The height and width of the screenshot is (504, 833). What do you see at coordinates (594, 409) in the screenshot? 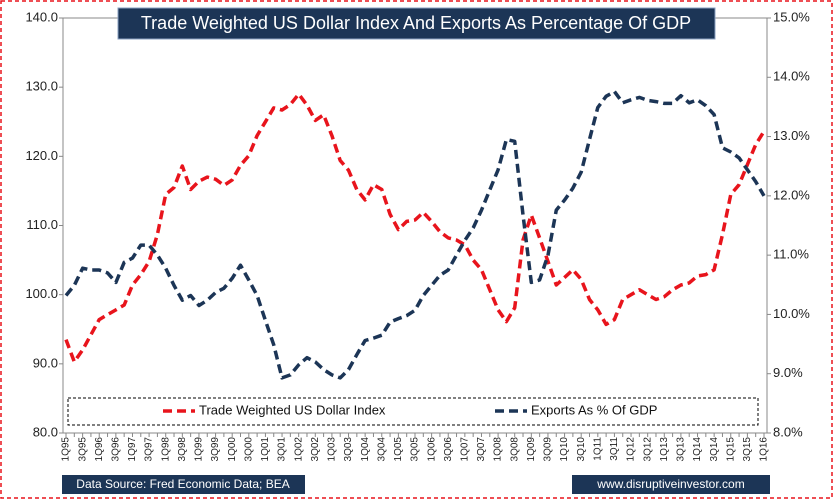
I see `legend-label: Exports As % Of GDP` at bounding box center [594, 409].